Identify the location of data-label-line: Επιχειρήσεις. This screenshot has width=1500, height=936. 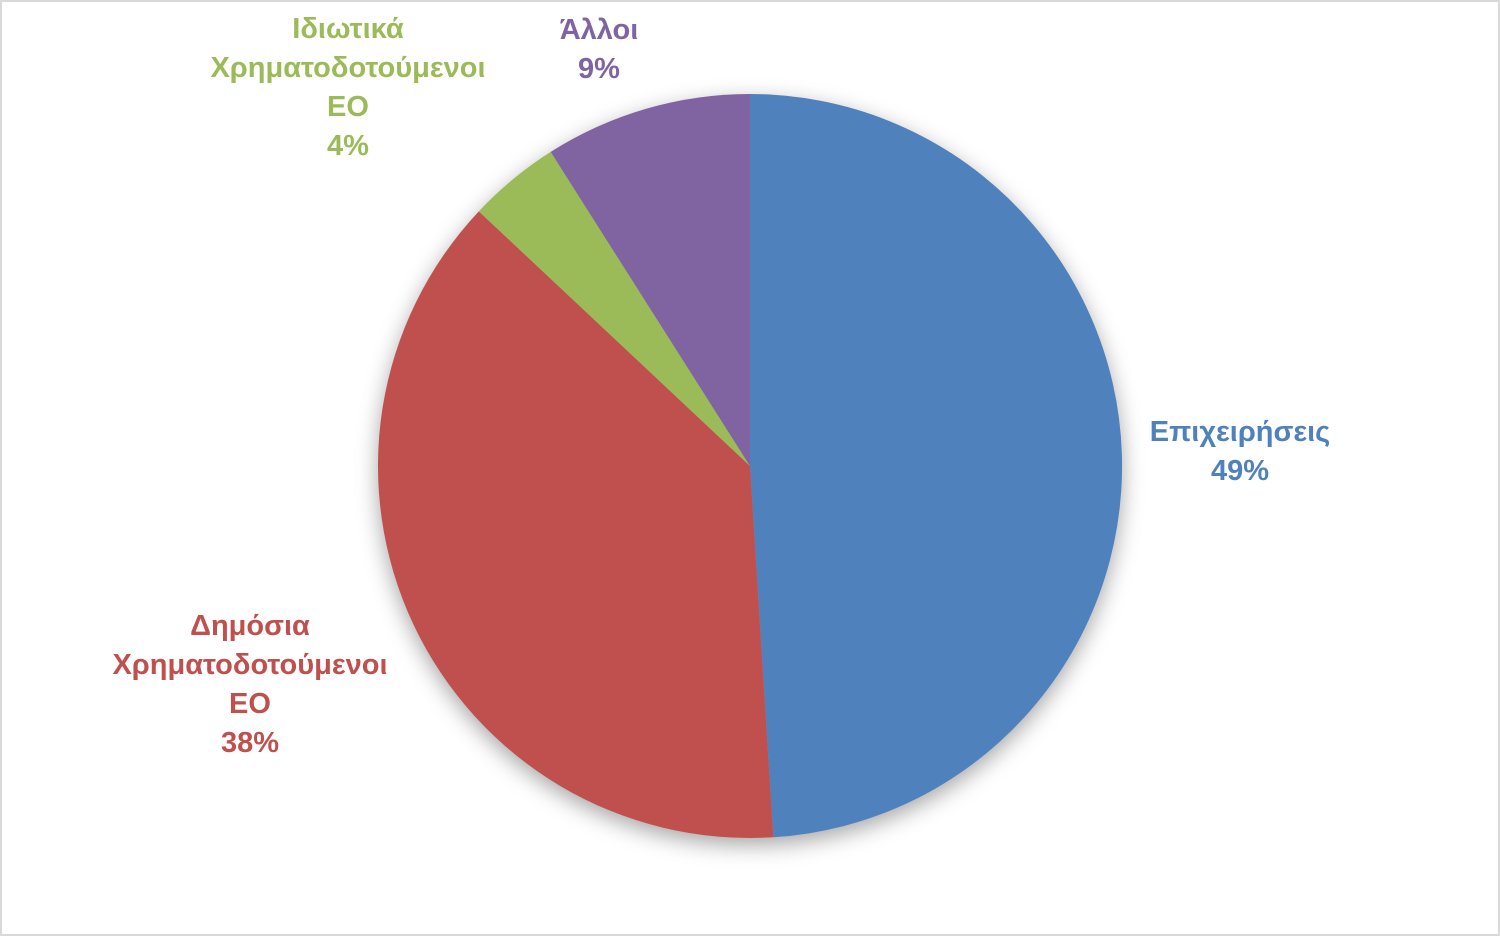
(1240, 432).